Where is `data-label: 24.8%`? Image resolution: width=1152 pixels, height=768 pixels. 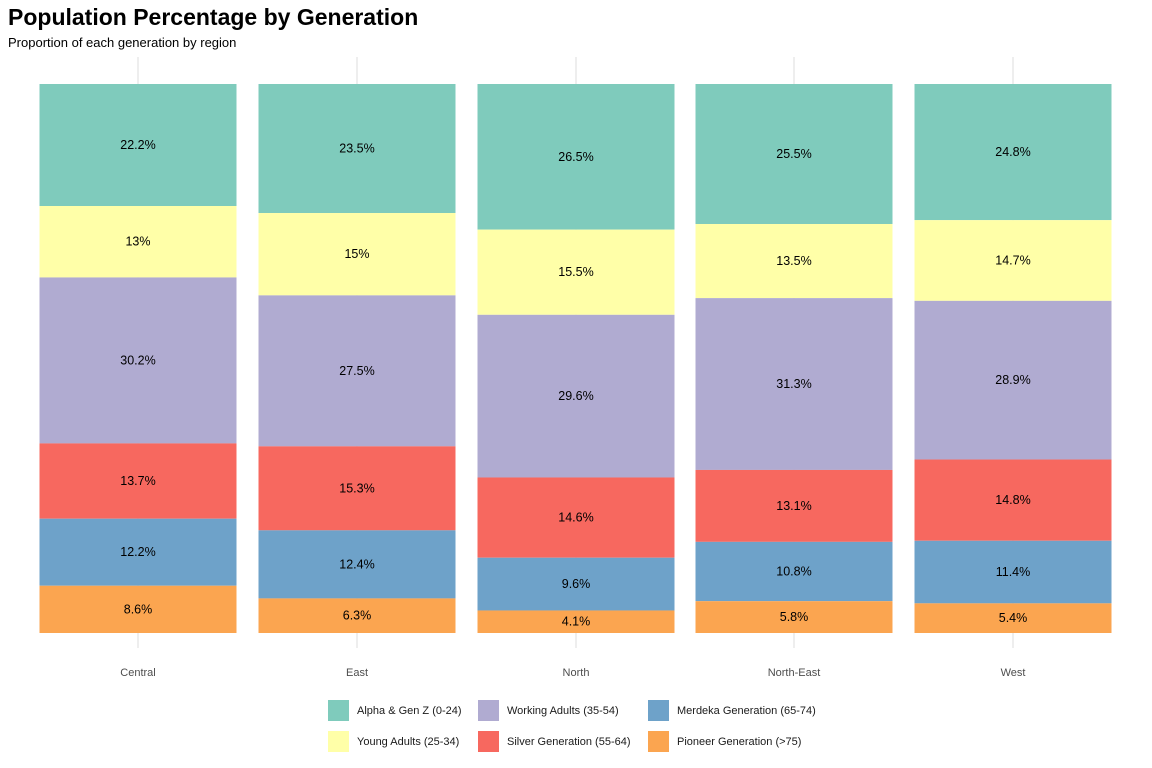 data-label: 24.8% is located at coordinates (1012, 152).